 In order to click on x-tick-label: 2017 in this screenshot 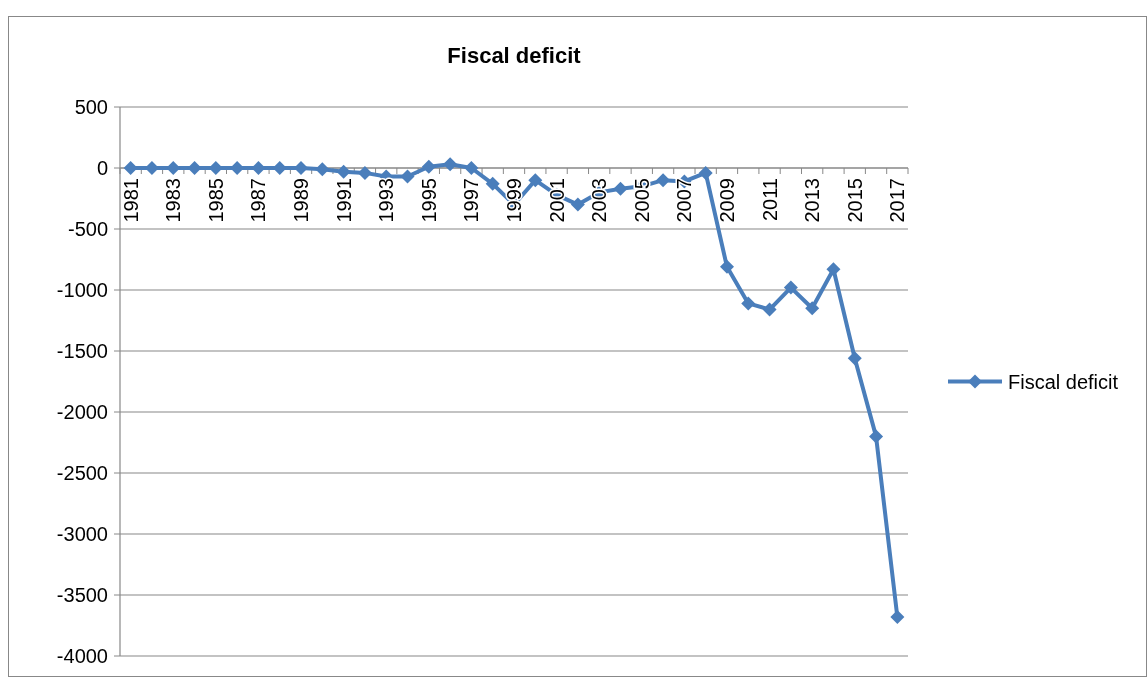, I will do `click(897, 200)`.